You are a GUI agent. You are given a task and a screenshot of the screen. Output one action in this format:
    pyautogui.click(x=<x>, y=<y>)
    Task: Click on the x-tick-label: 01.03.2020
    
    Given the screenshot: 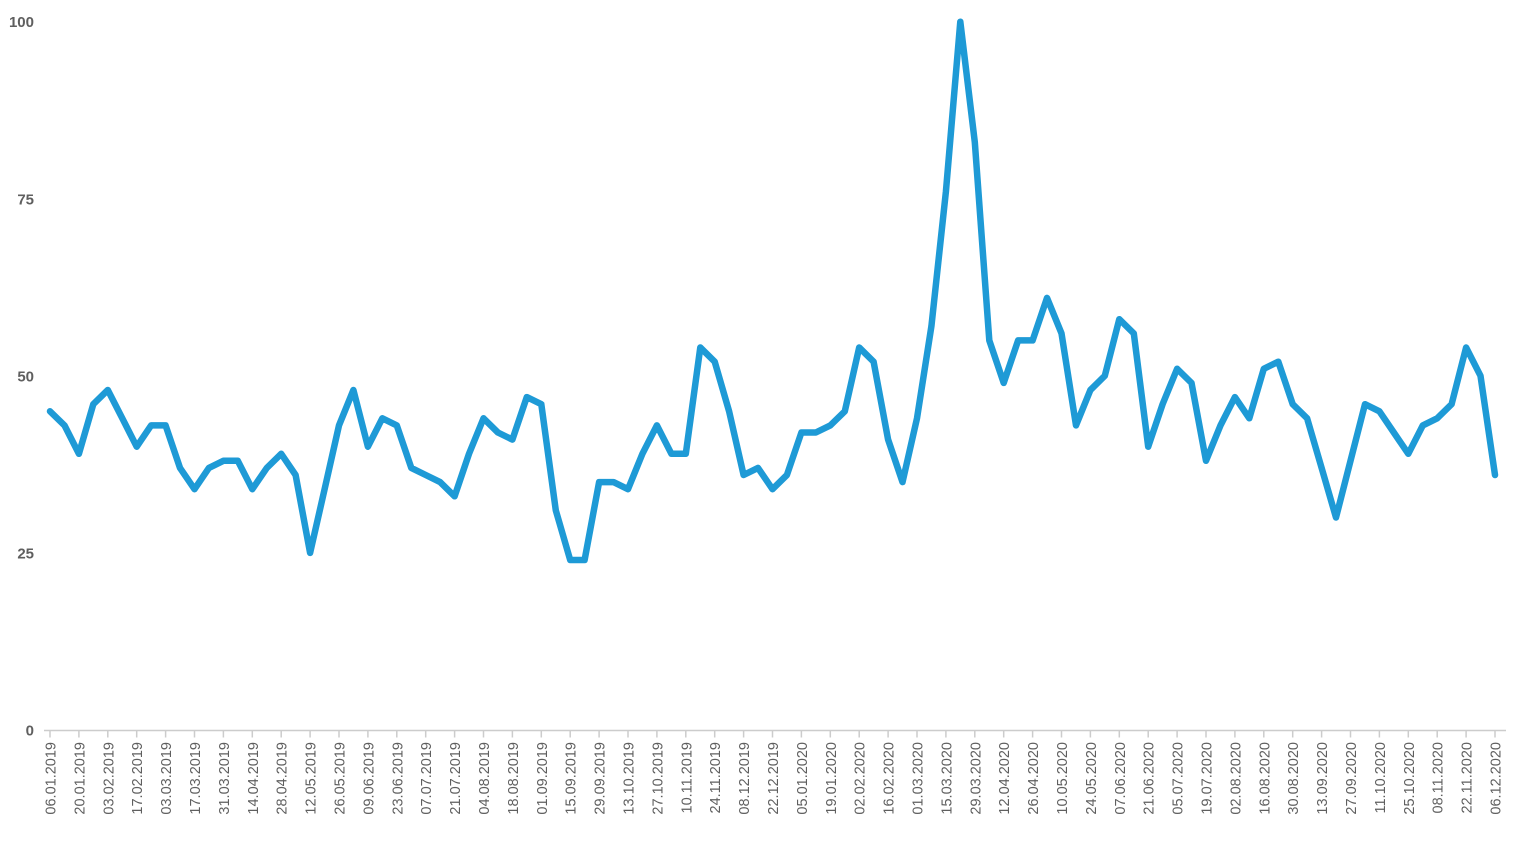 What is the action you would take?
    pyautogui.click(x=919, y=778)
    